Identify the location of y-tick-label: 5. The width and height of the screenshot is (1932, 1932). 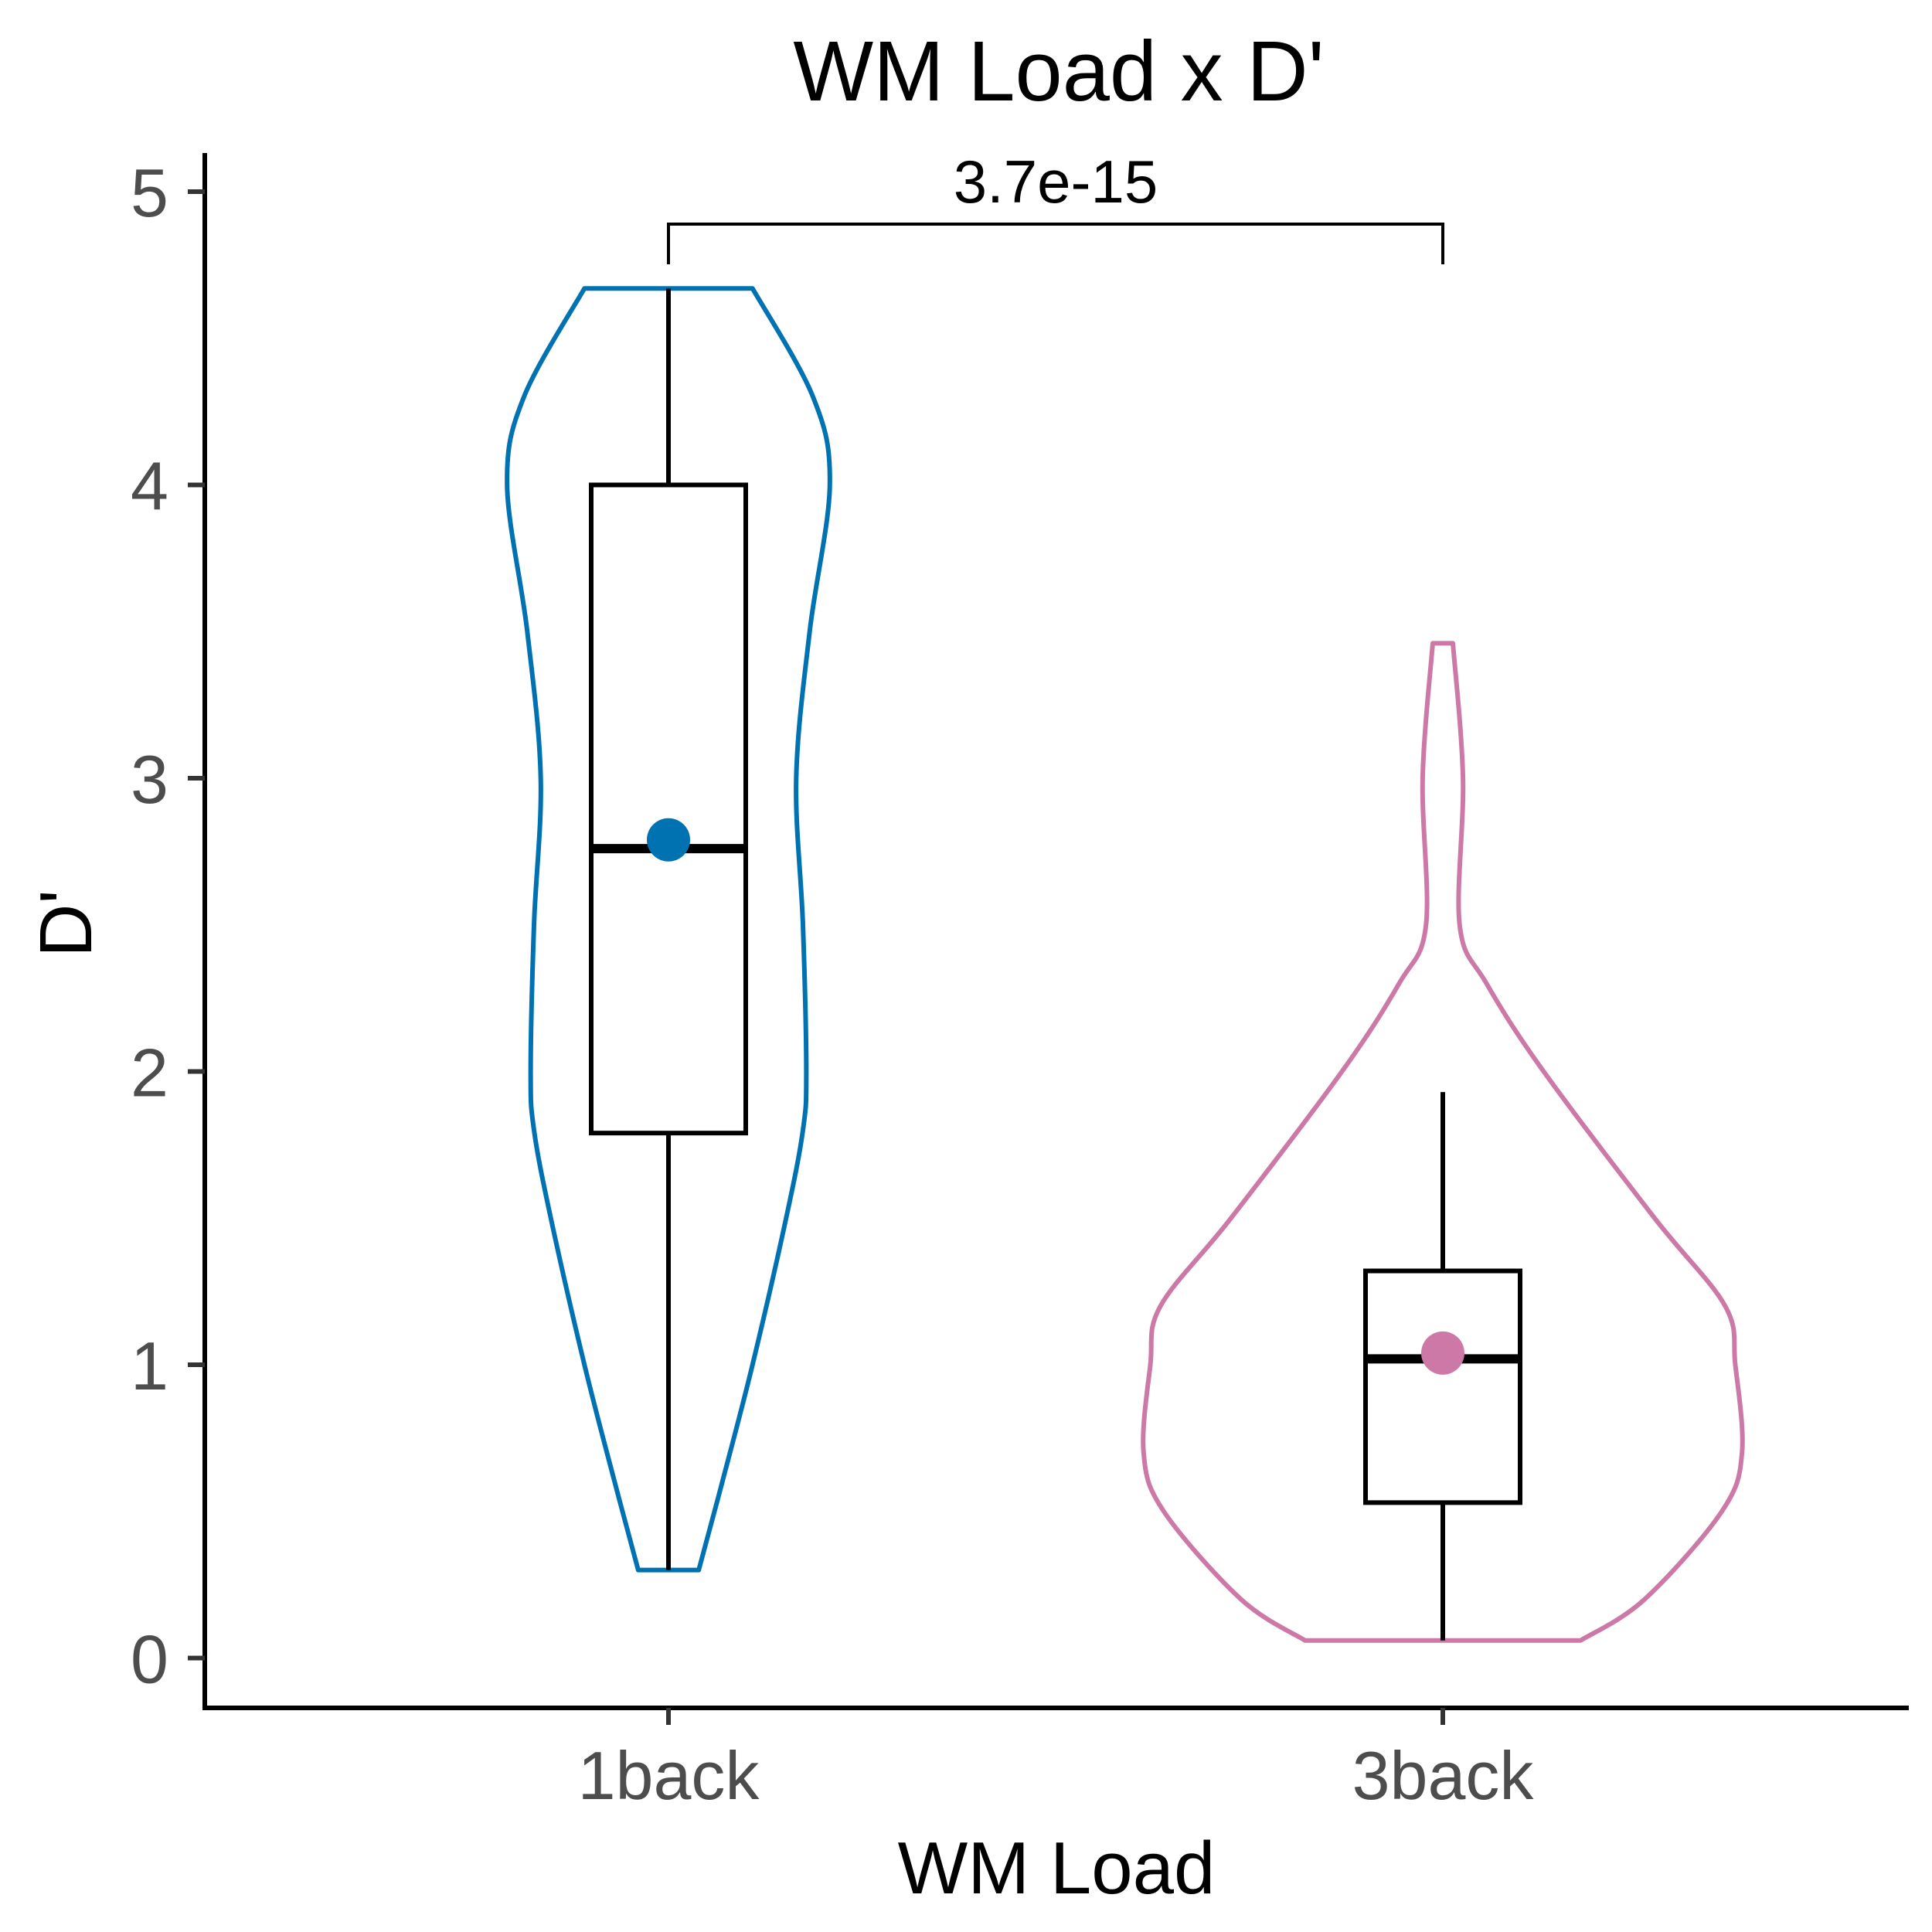
(150, 193).